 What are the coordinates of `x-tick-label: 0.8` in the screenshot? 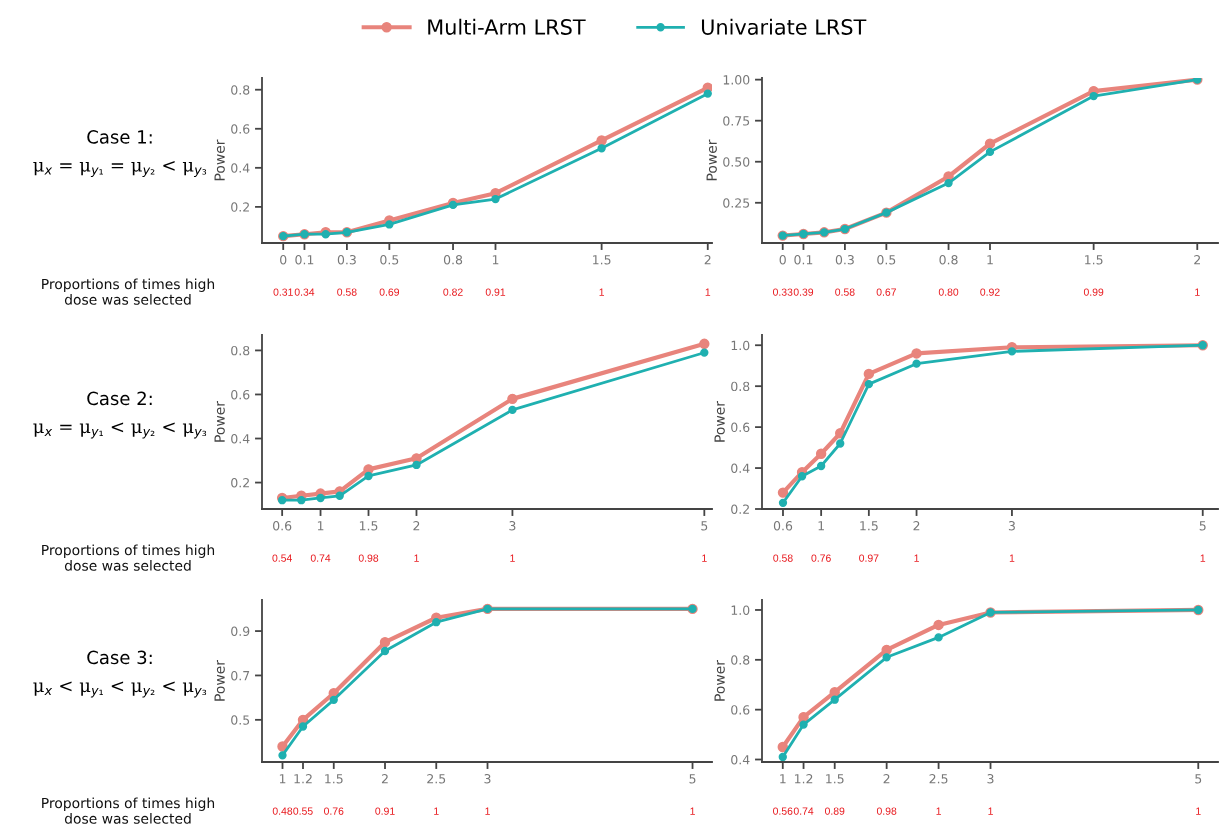 It's located at (948, 260).